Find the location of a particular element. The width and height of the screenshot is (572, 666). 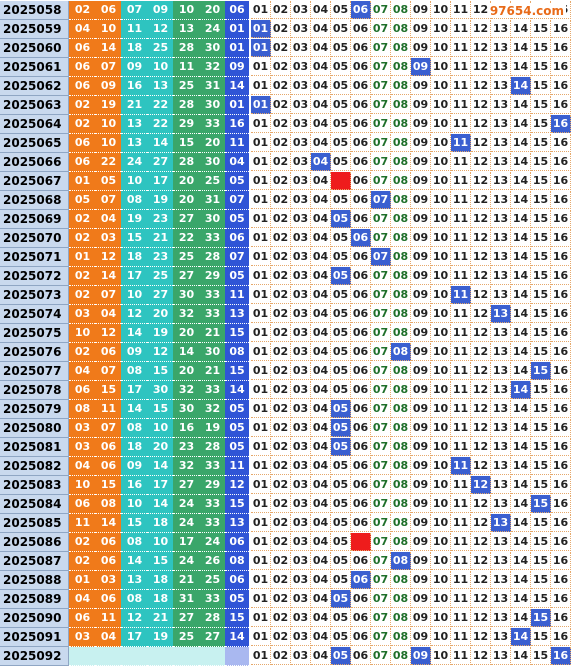

front-number: 29 is located at coordinates (187, 124).